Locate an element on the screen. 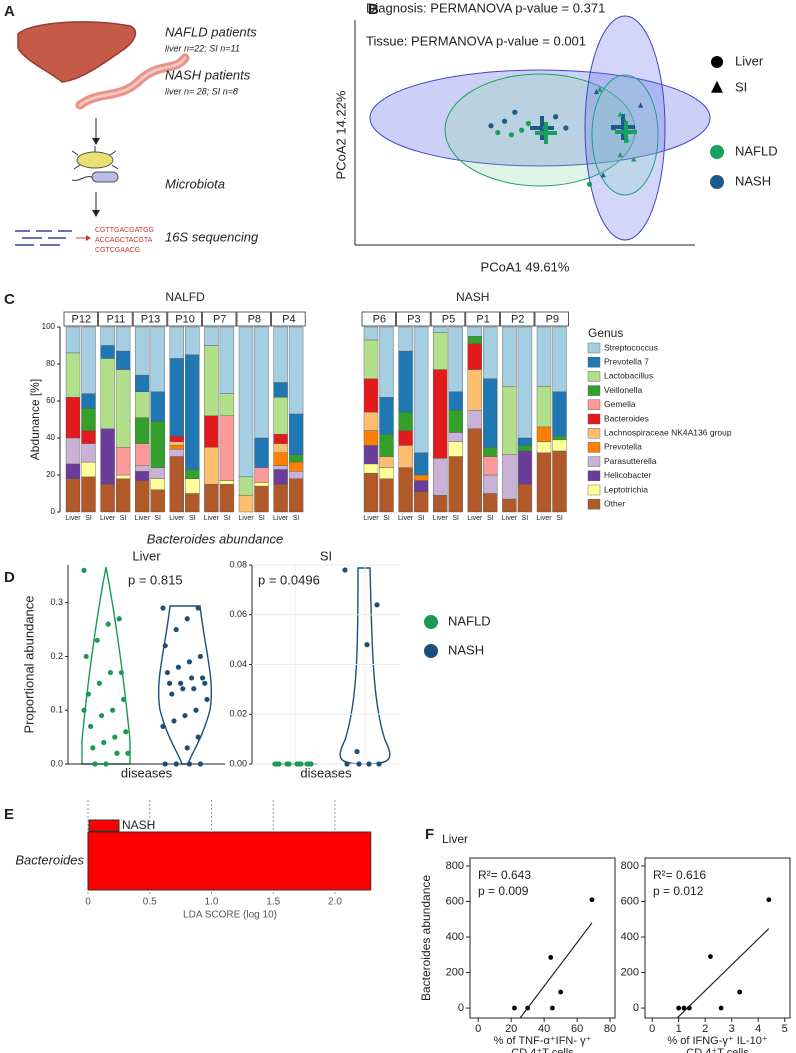  panel-letter: F is located at coordinates (429, 834).